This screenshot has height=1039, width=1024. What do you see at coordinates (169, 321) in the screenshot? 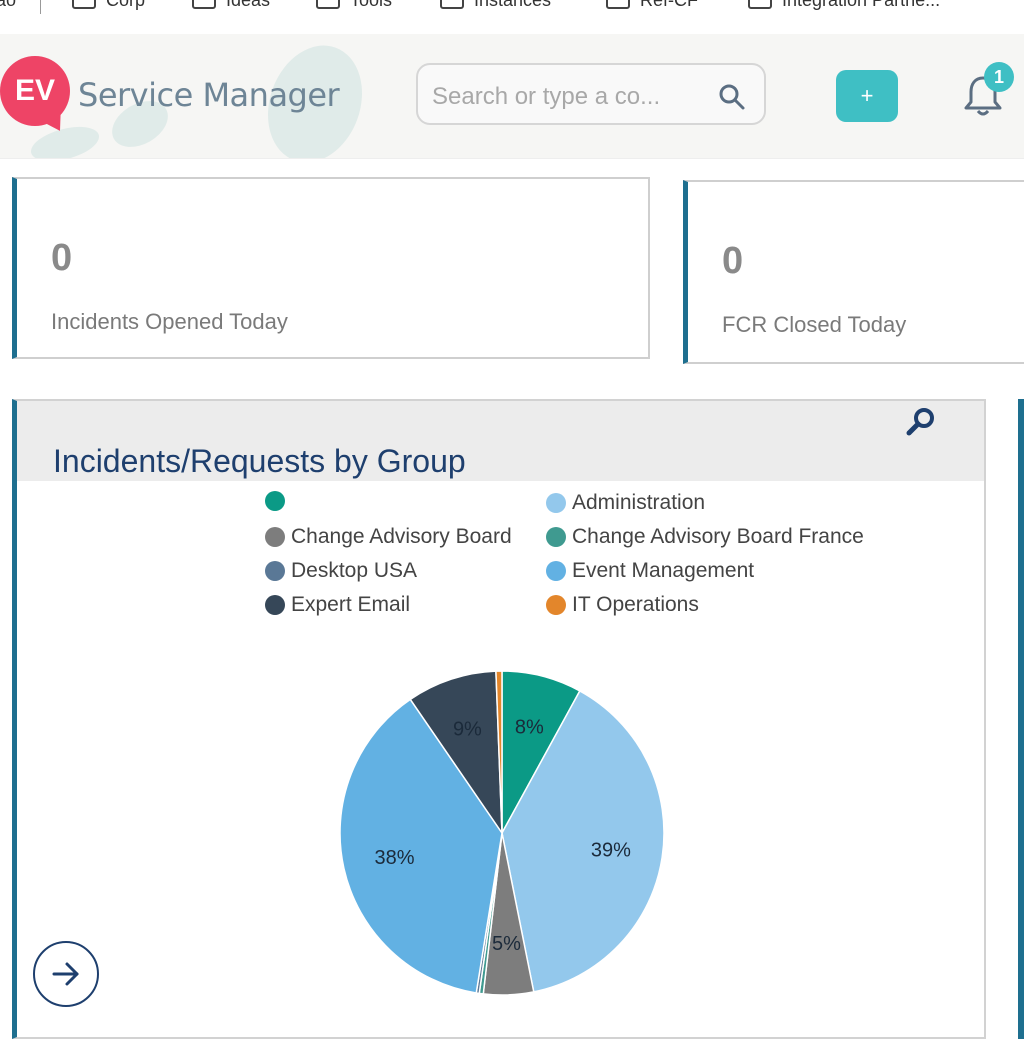
I see `stat-label: Incidents Opened Today` at bounding box center [169, 321].